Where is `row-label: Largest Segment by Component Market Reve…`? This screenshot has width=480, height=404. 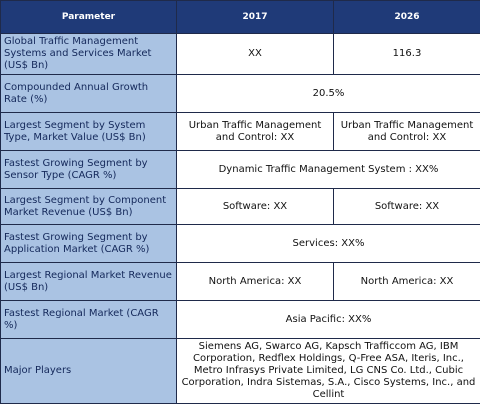 row-label: Largest Segment by Component Market Reve… is located at coordinates (89, 207).